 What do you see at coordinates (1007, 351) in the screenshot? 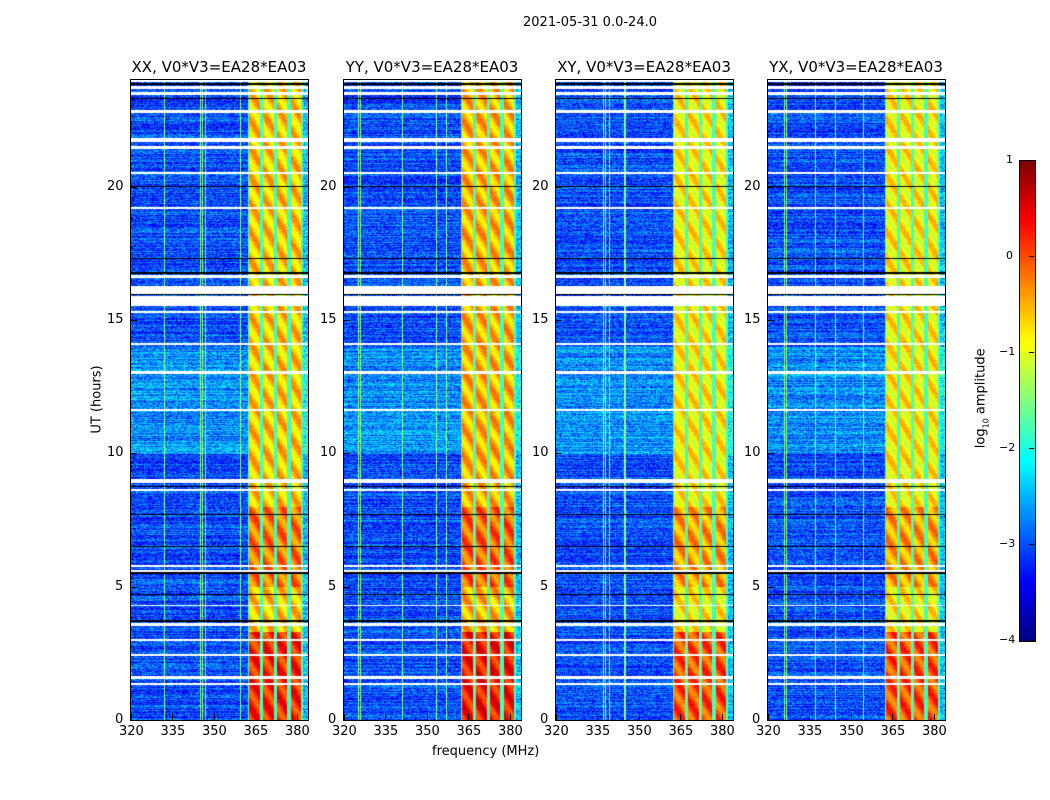
I see `colorbar-tick-label: −1` at bounding box center [1007, 351].